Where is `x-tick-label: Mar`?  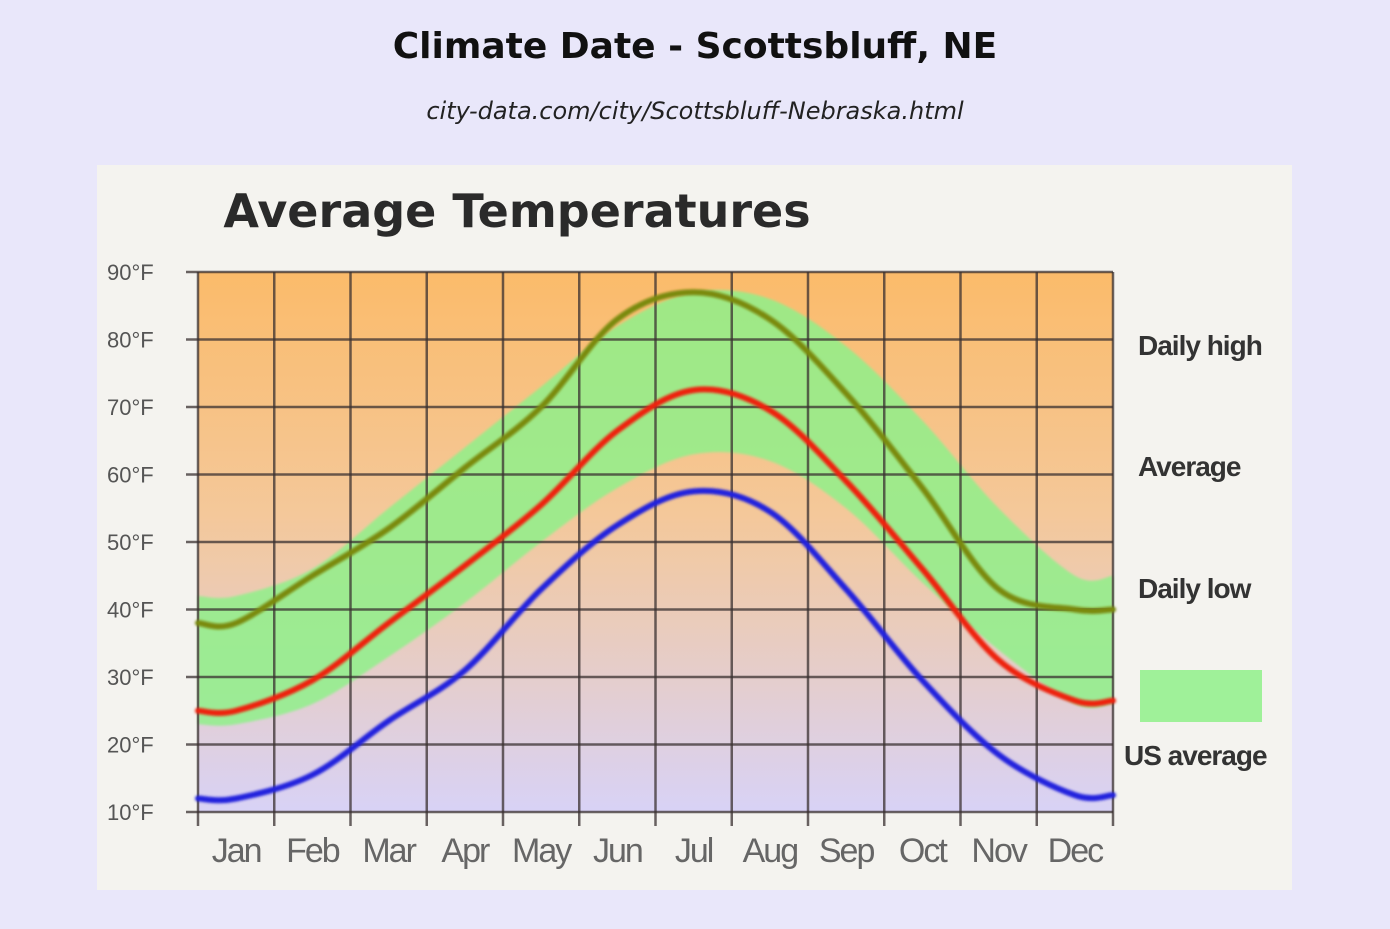
x-tick-label: Mar is located at coordinates (389, 851).